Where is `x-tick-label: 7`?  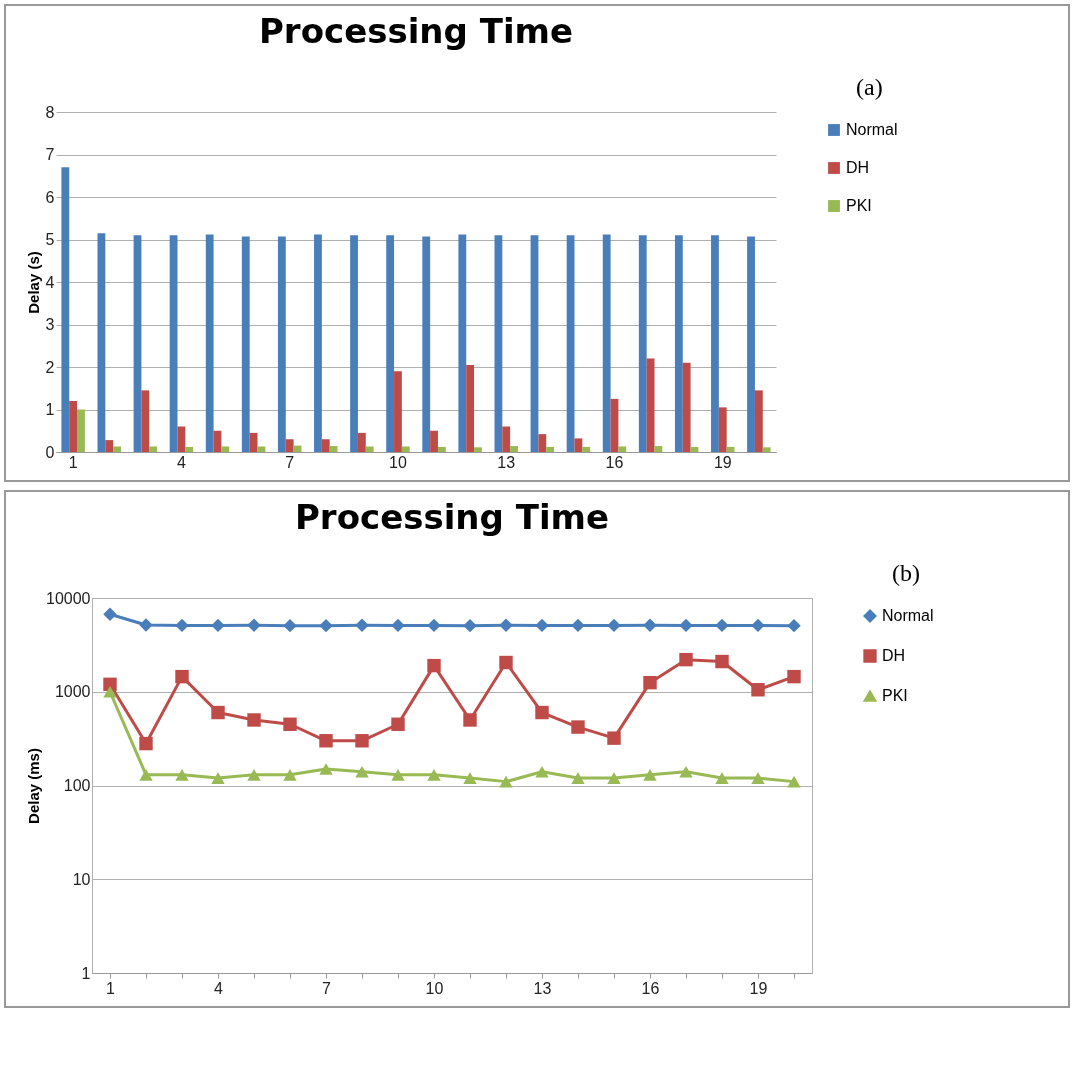
x-tick-label: 7 is located at coordinates (290, 462).